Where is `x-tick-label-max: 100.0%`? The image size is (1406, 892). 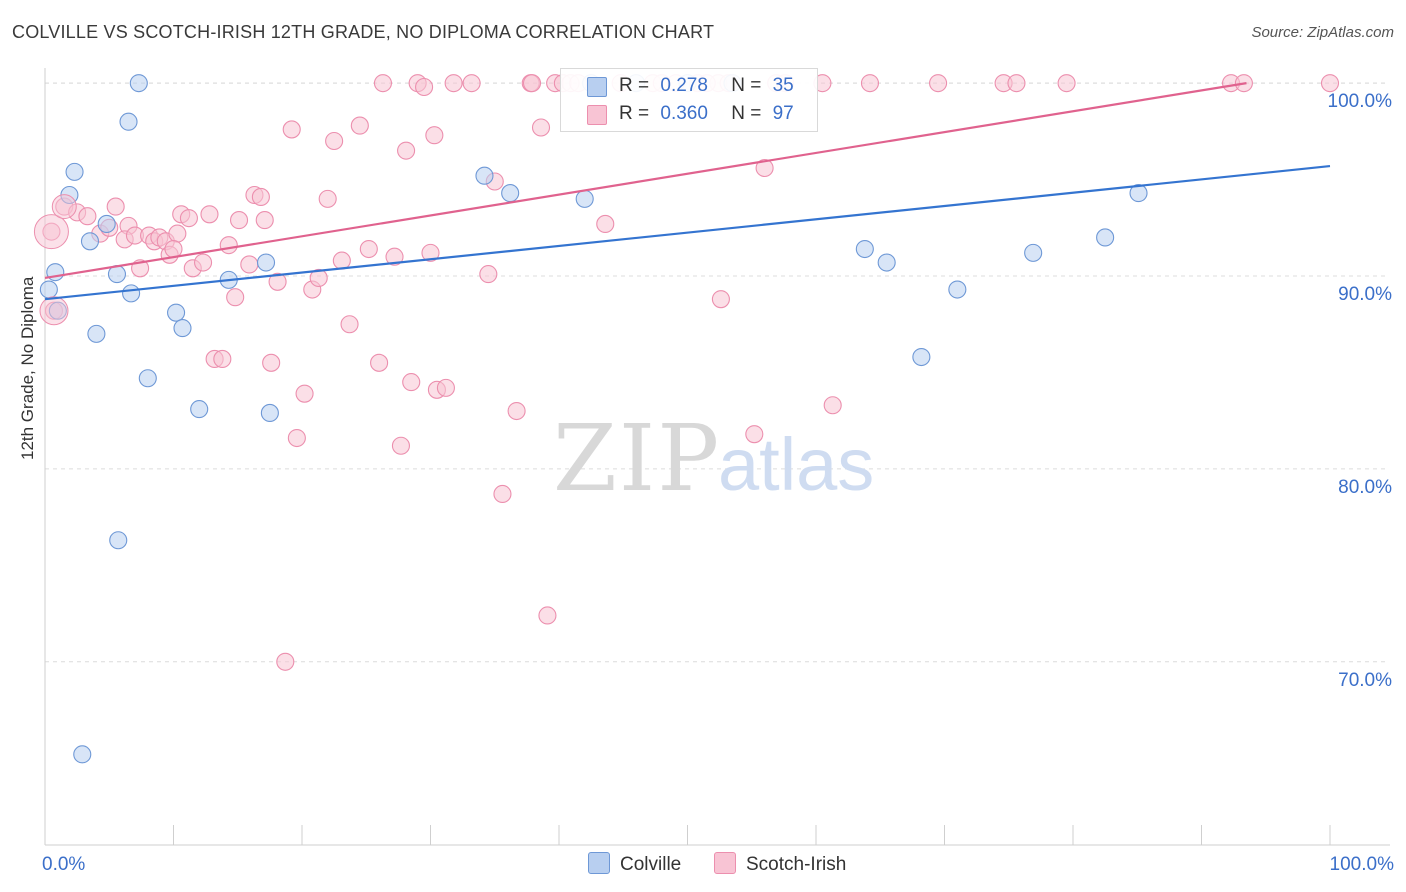
x-tick-label-max: 100.0% is located at coordinates (1362, 864).